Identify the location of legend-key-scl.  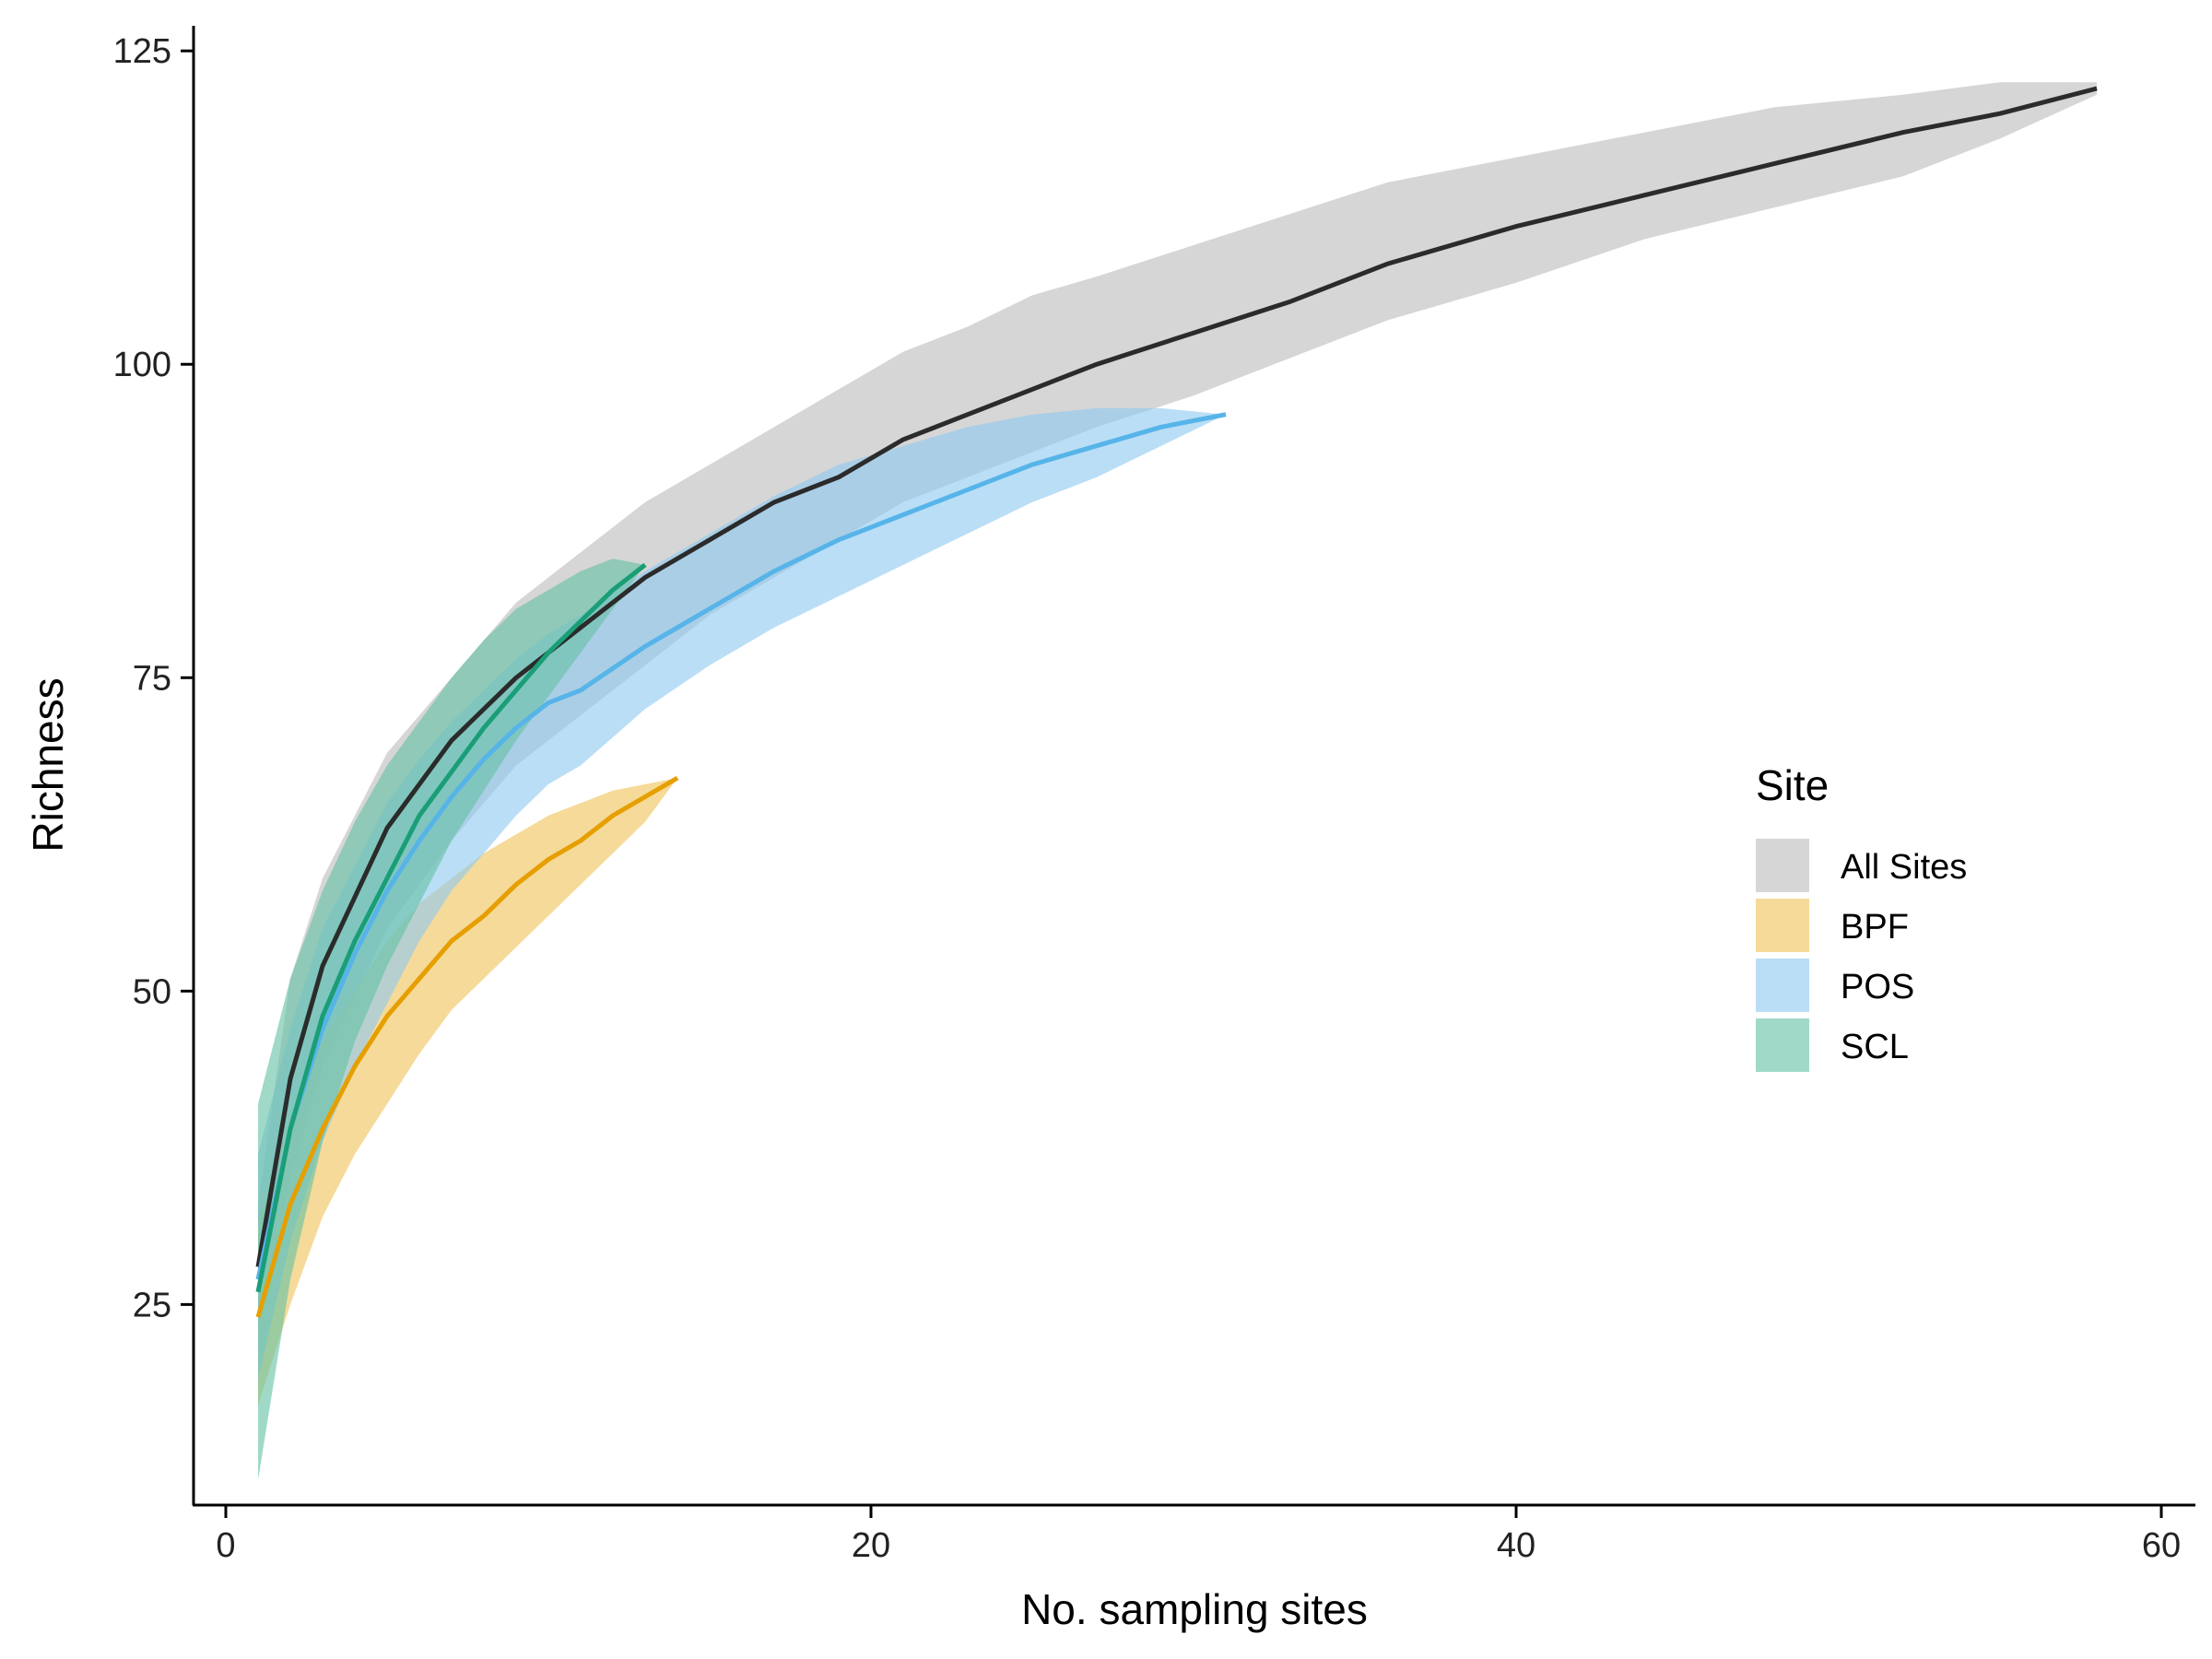
(1782, 1045).